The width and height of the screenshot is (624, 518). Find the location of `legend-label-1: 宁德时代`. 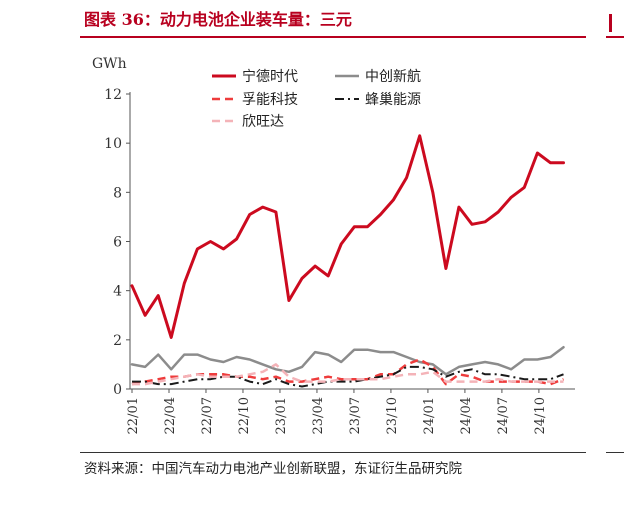

legend-label-1: 宁德时代 is located at coordinates (270, 76).